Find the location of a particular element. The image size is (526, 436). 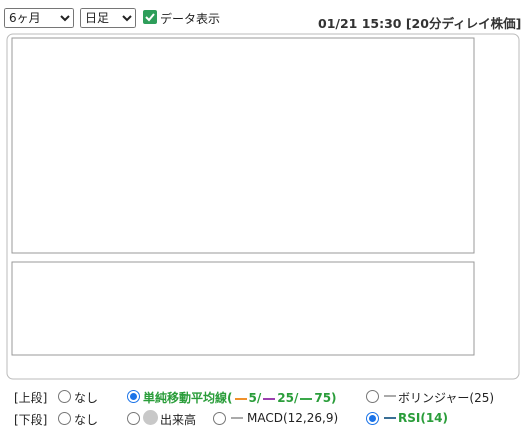

upper-label: [上段] is located at coordinates (31, 398).